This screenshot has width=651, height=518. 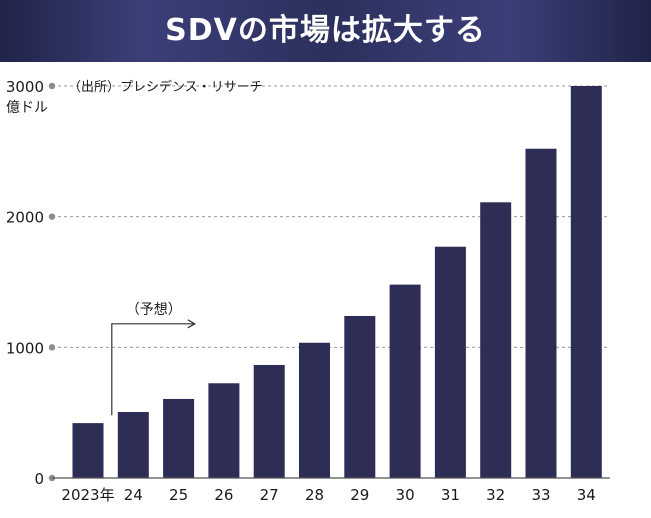 I want to click on source-note: （出所）プレシデンス・リサーチ, so click(x=165, y=87).